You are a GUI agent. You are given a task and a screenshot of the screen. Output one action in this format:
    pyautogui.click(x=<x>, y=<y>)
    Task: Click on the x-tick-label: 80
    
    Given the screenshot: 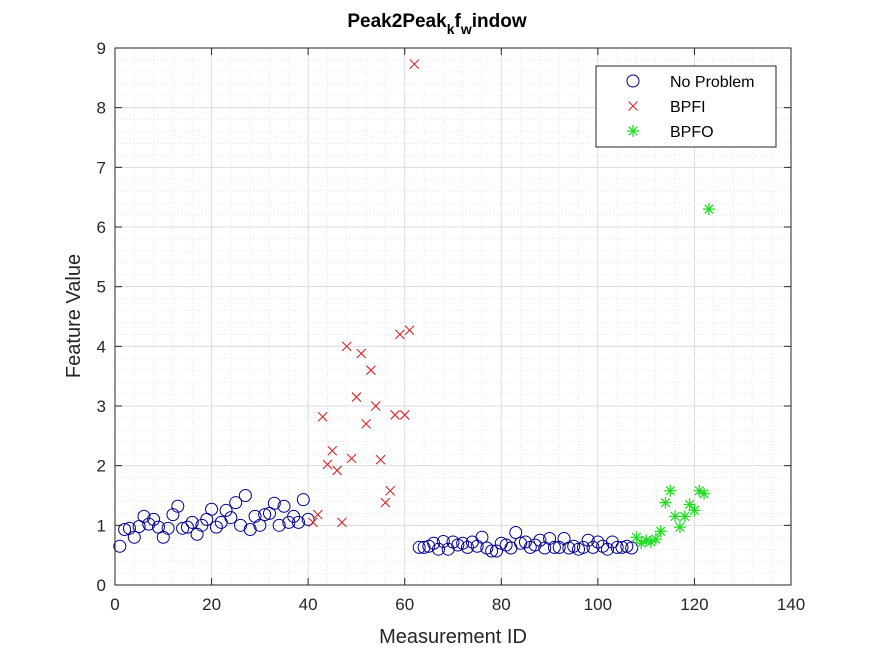 What is the action you would take?
    pyautogui.click(x=501, y=604)
    